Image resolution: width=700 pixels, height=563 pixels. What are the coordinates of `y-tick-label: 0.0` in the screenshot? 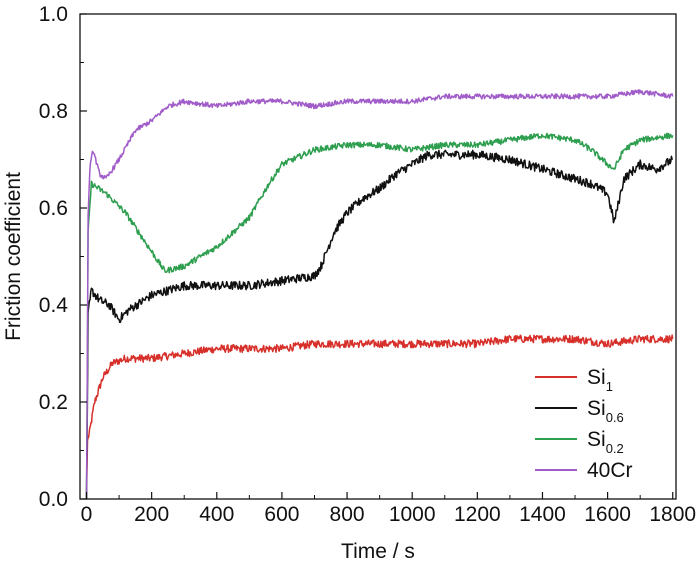 It's located at (53, 499).